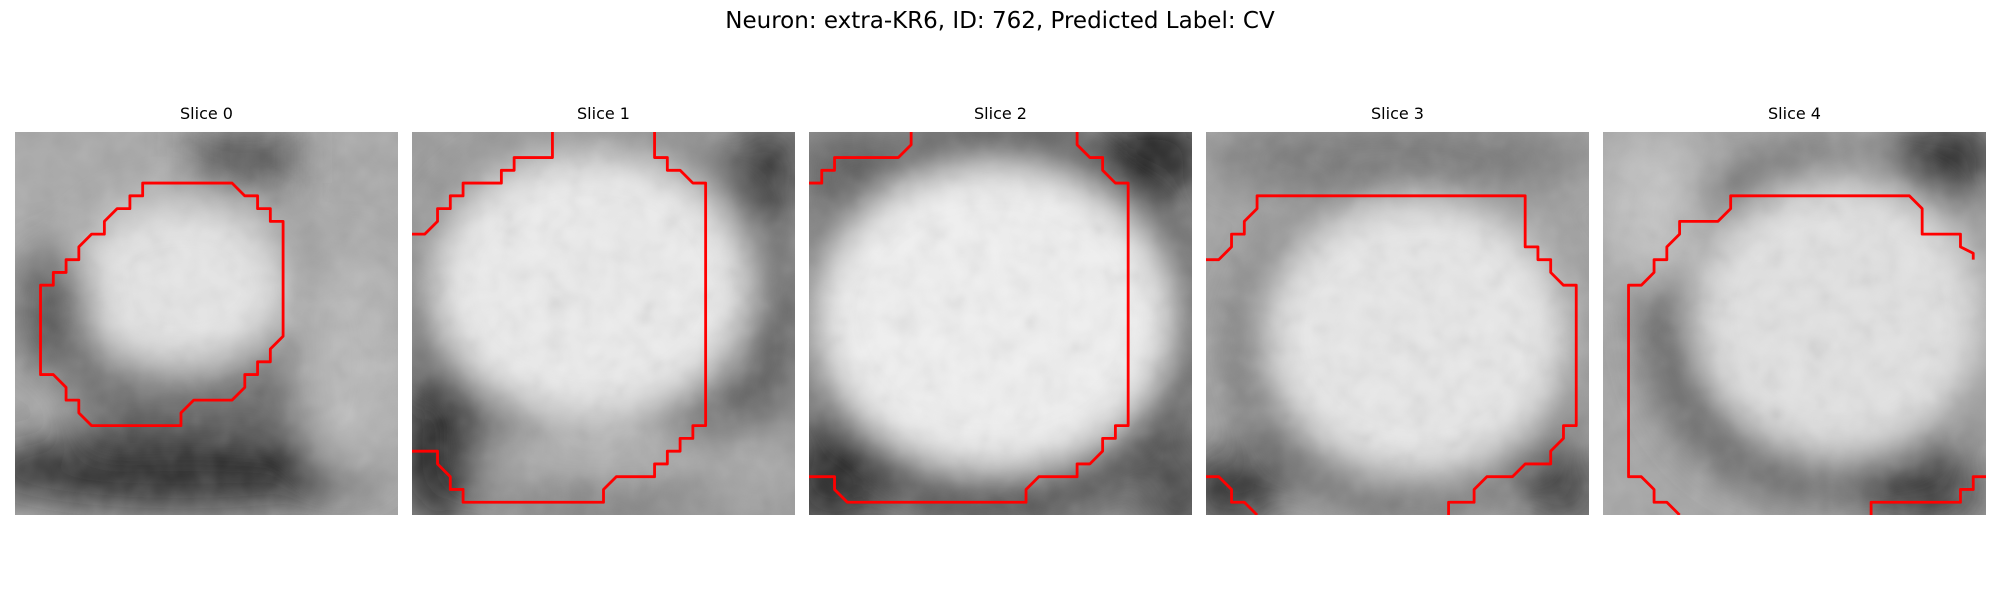  I want to click on slice-title: Slice 3, so click(1397, 113).